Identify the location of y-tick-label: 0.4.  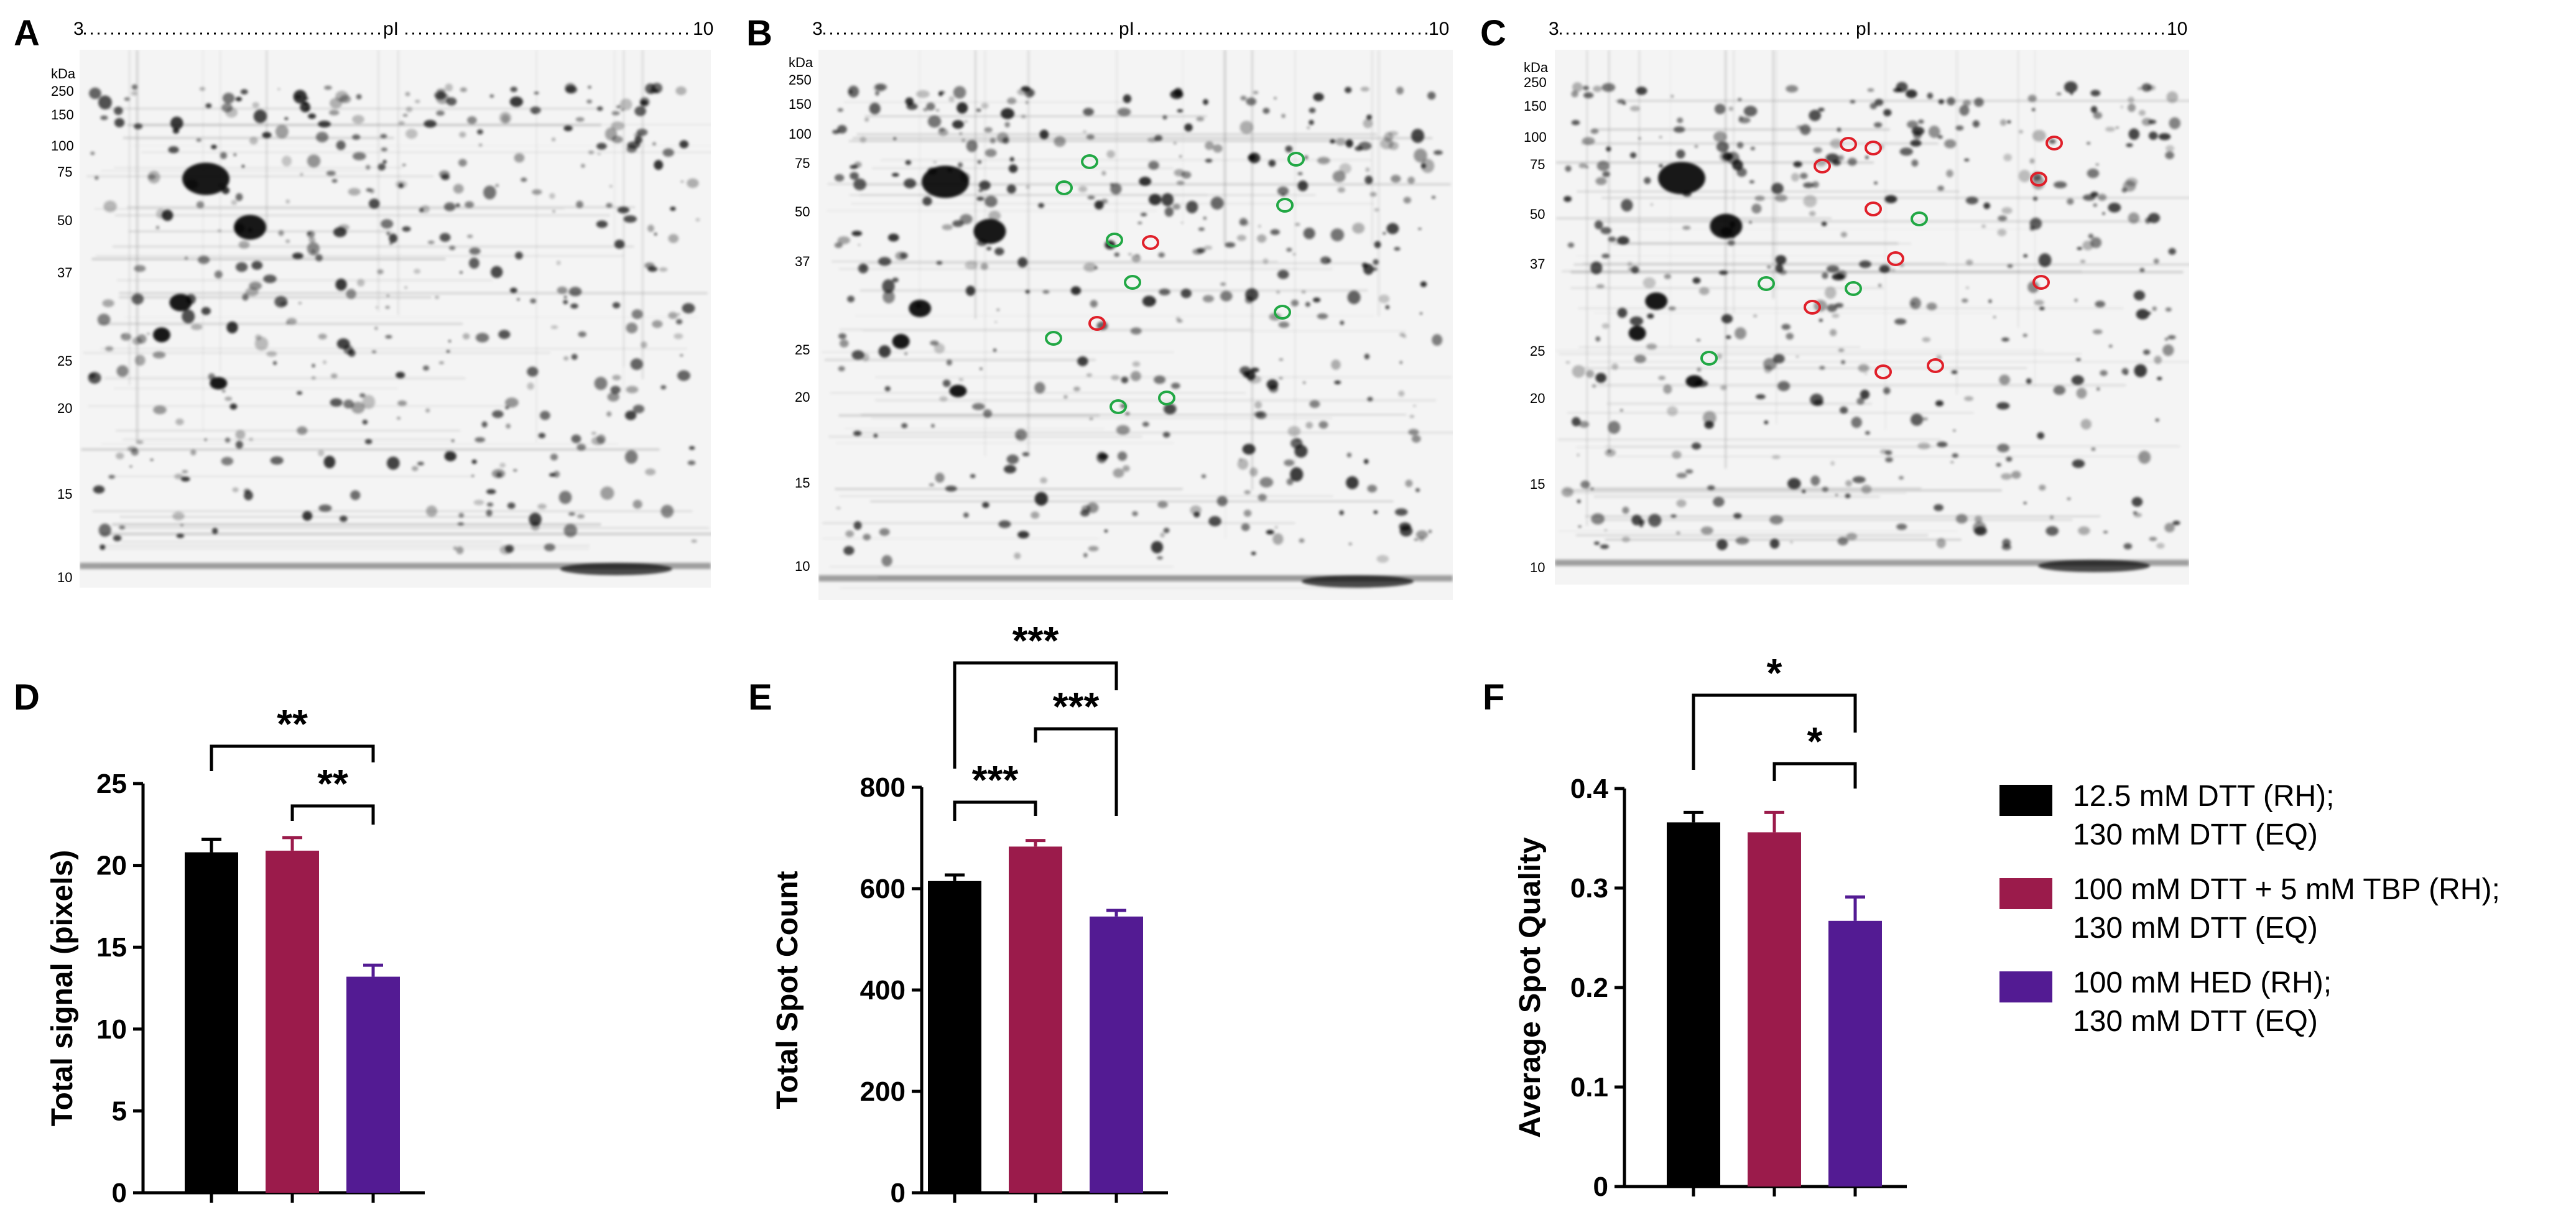
(1590, 789).